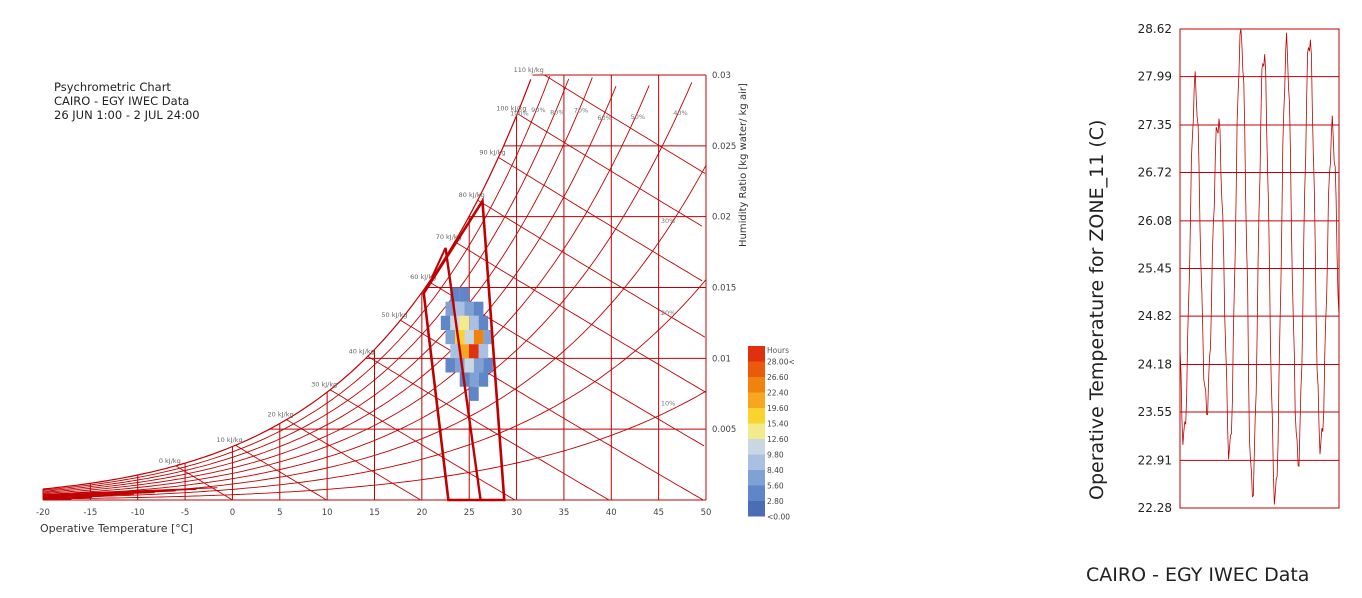  Describe the element at coordinates (449, 237) in the screenshot. I see `enthalpy-label: 70 kJ/kg` at that location.